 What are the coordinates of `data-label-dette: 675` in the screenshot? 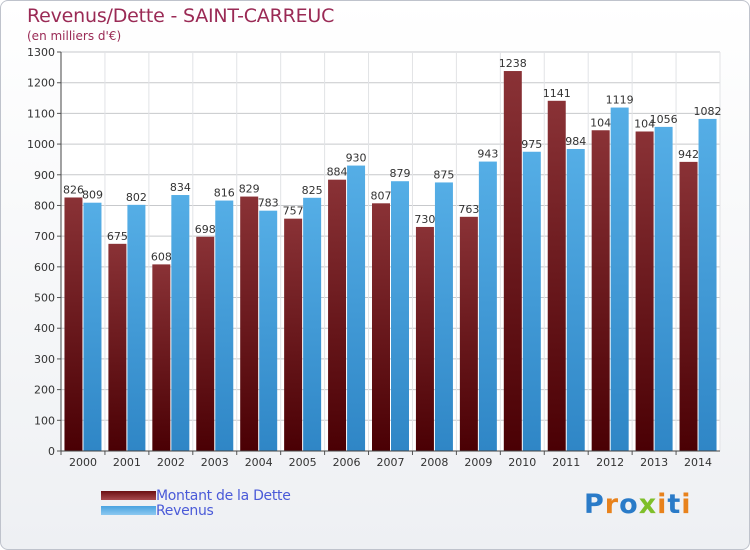 It's located at (117, 236).